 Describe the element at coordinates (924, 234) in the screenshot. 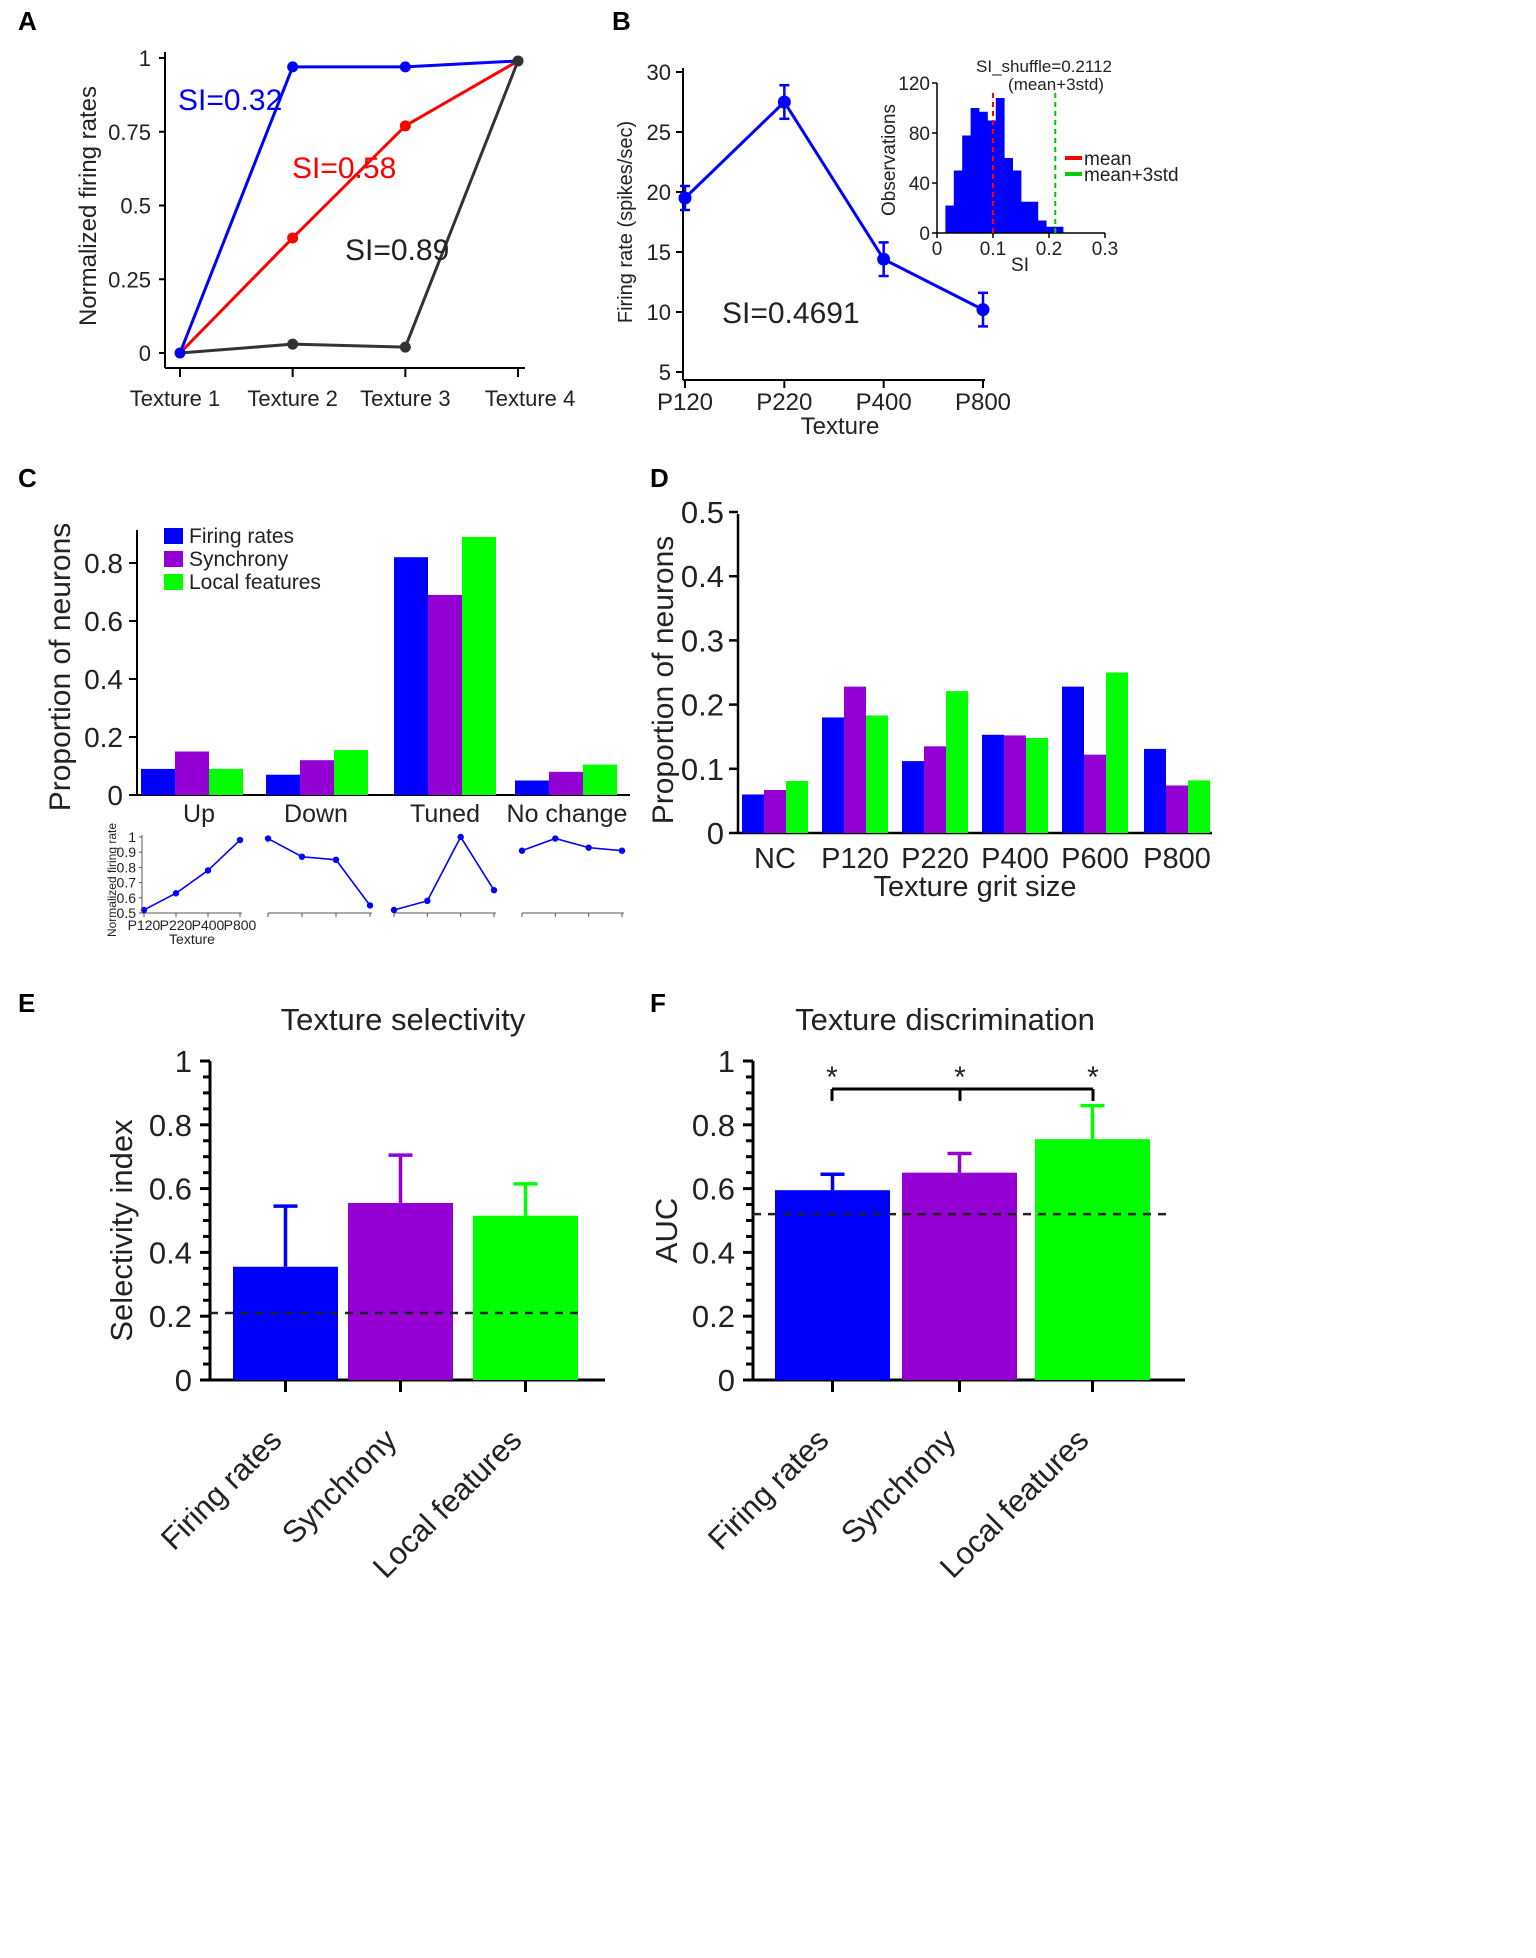

I see `inset-y-tick-label: 0` at that location.